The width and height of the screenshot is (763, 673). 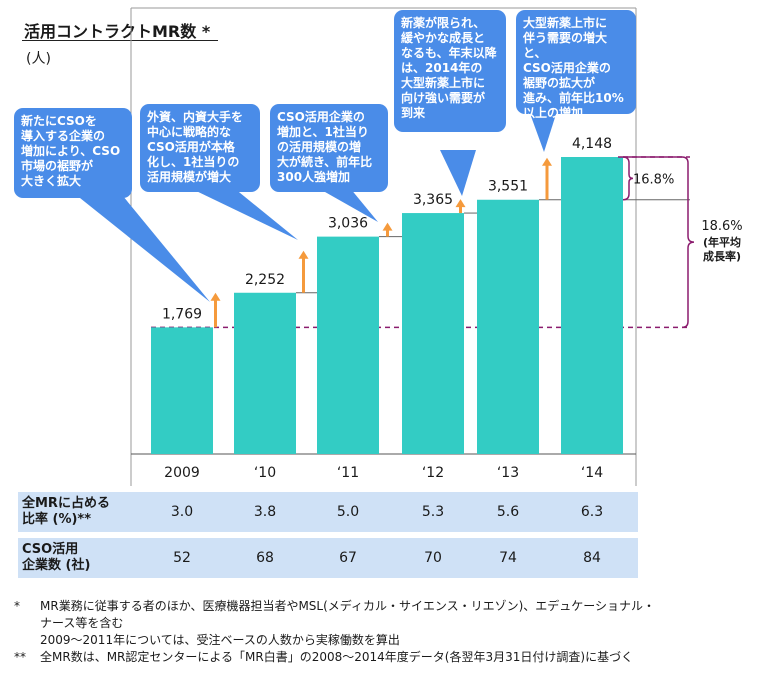 What do you see at coordinates (319, 147) in the screenshot?
I see `annotation-line: の活用規模の増` at bounding box center [319, 147].